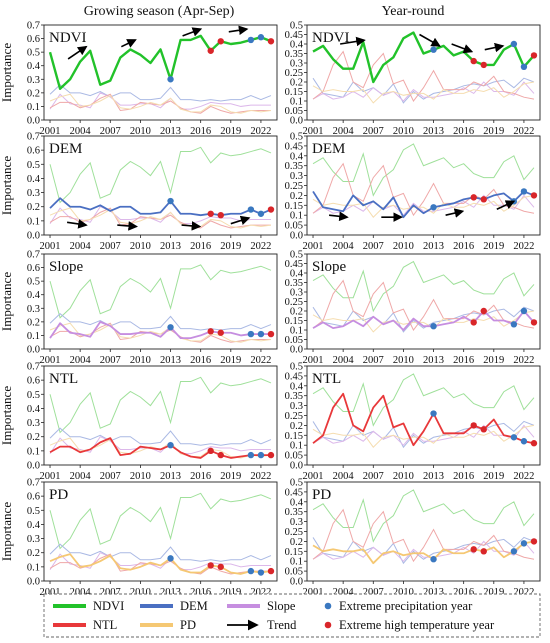 Image resolution: width=550 pixels, height=643 pixels. I want to click on y-tick-label: 0.15, so click(294, 436).